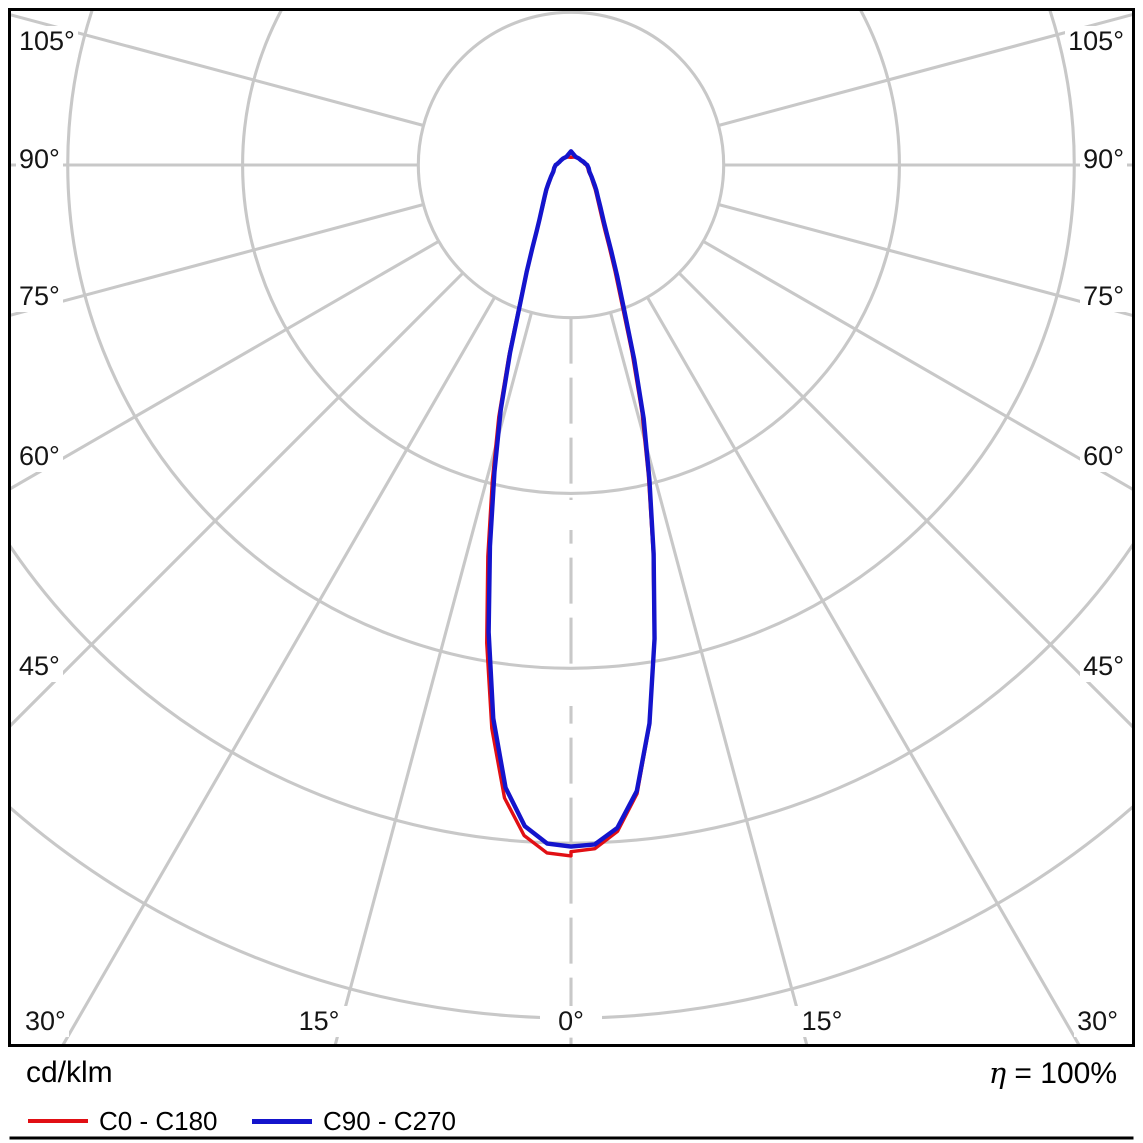 This screenshot has height=1143, width=1143. What do you see at coordinates (822, 1021) in the screenshot?
I see `angle-label-bottom-2: 15°` at bounding box center [822, 1021].